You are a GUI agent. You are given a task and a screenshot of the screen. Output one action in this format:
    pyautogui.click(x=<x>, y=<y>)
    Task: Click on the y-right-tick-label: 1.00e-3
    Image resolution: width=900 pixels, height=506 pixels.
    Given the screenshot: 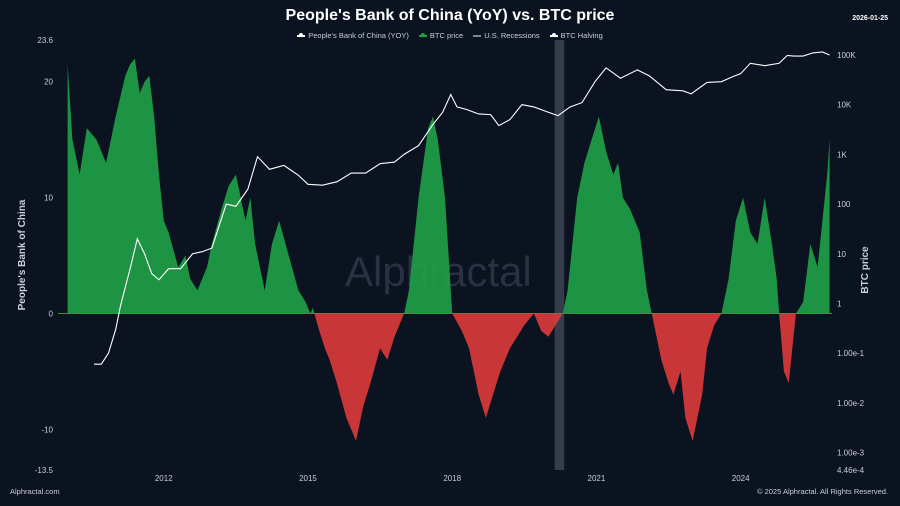 What is the action you would take?
    pyautogui.click(x=851, y=453)
    